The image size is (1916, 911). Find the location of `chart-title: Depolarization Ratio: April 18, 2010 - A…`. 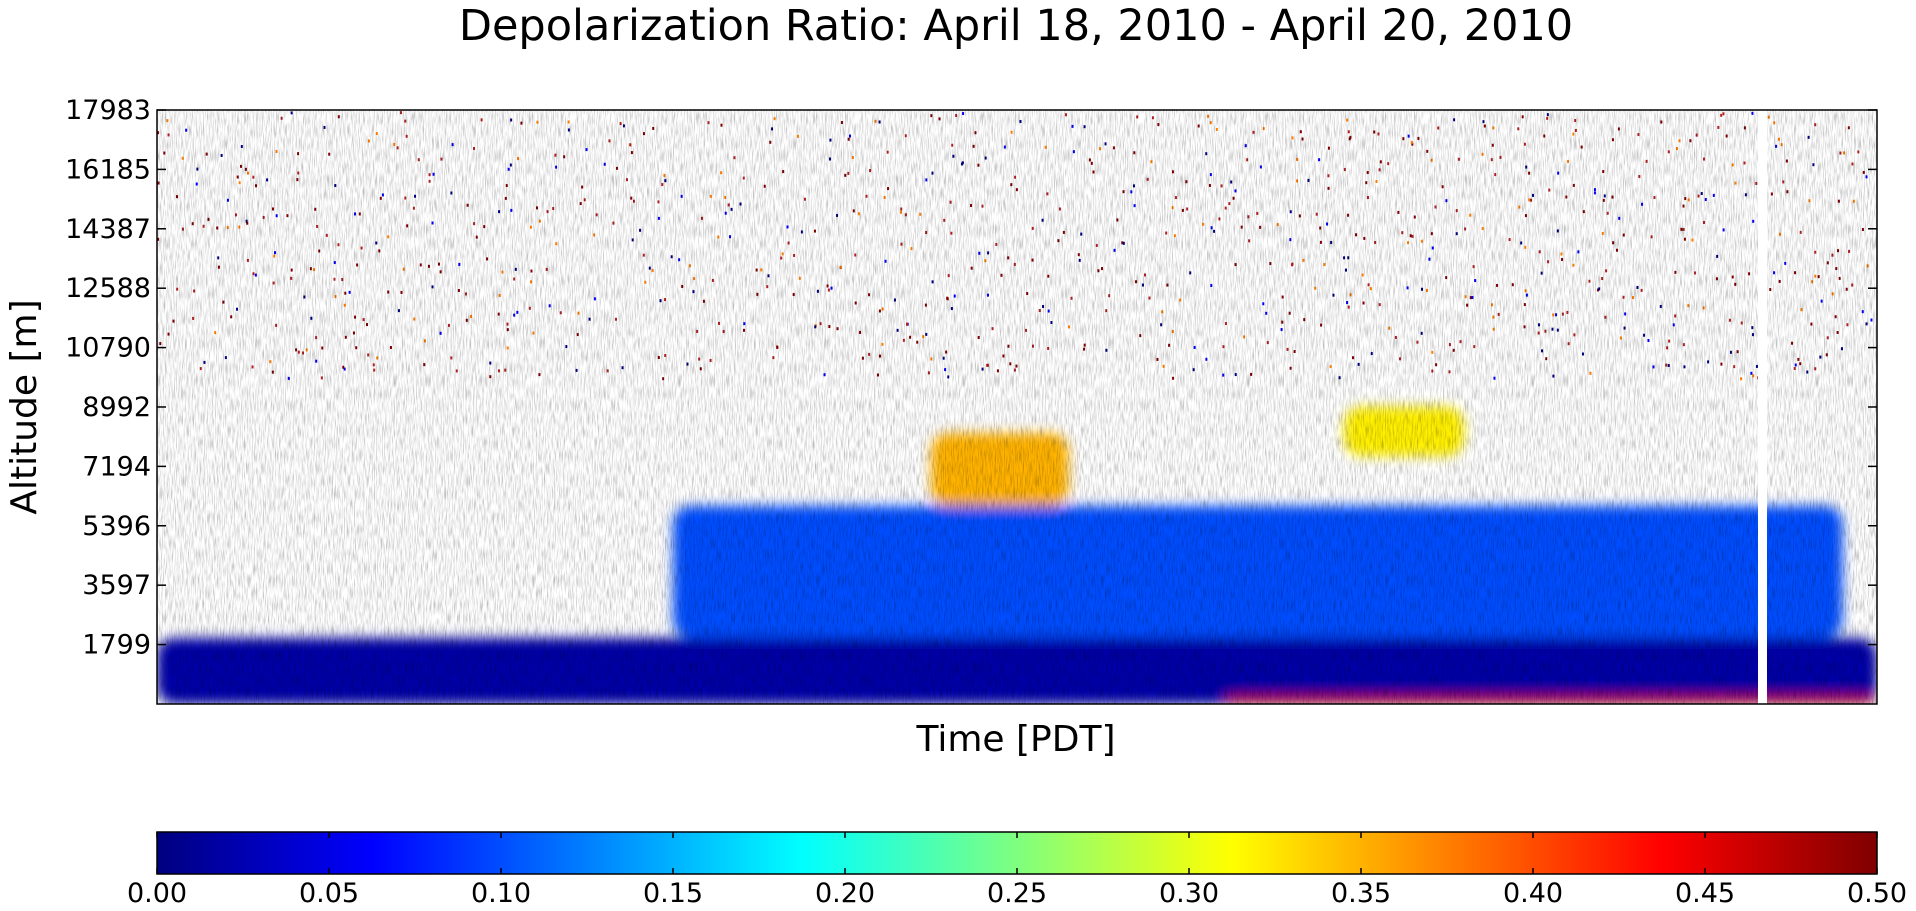

chart-title: Depolarization Ratio: April 18, 2010 - A… is located at coordinates (1016, 26).